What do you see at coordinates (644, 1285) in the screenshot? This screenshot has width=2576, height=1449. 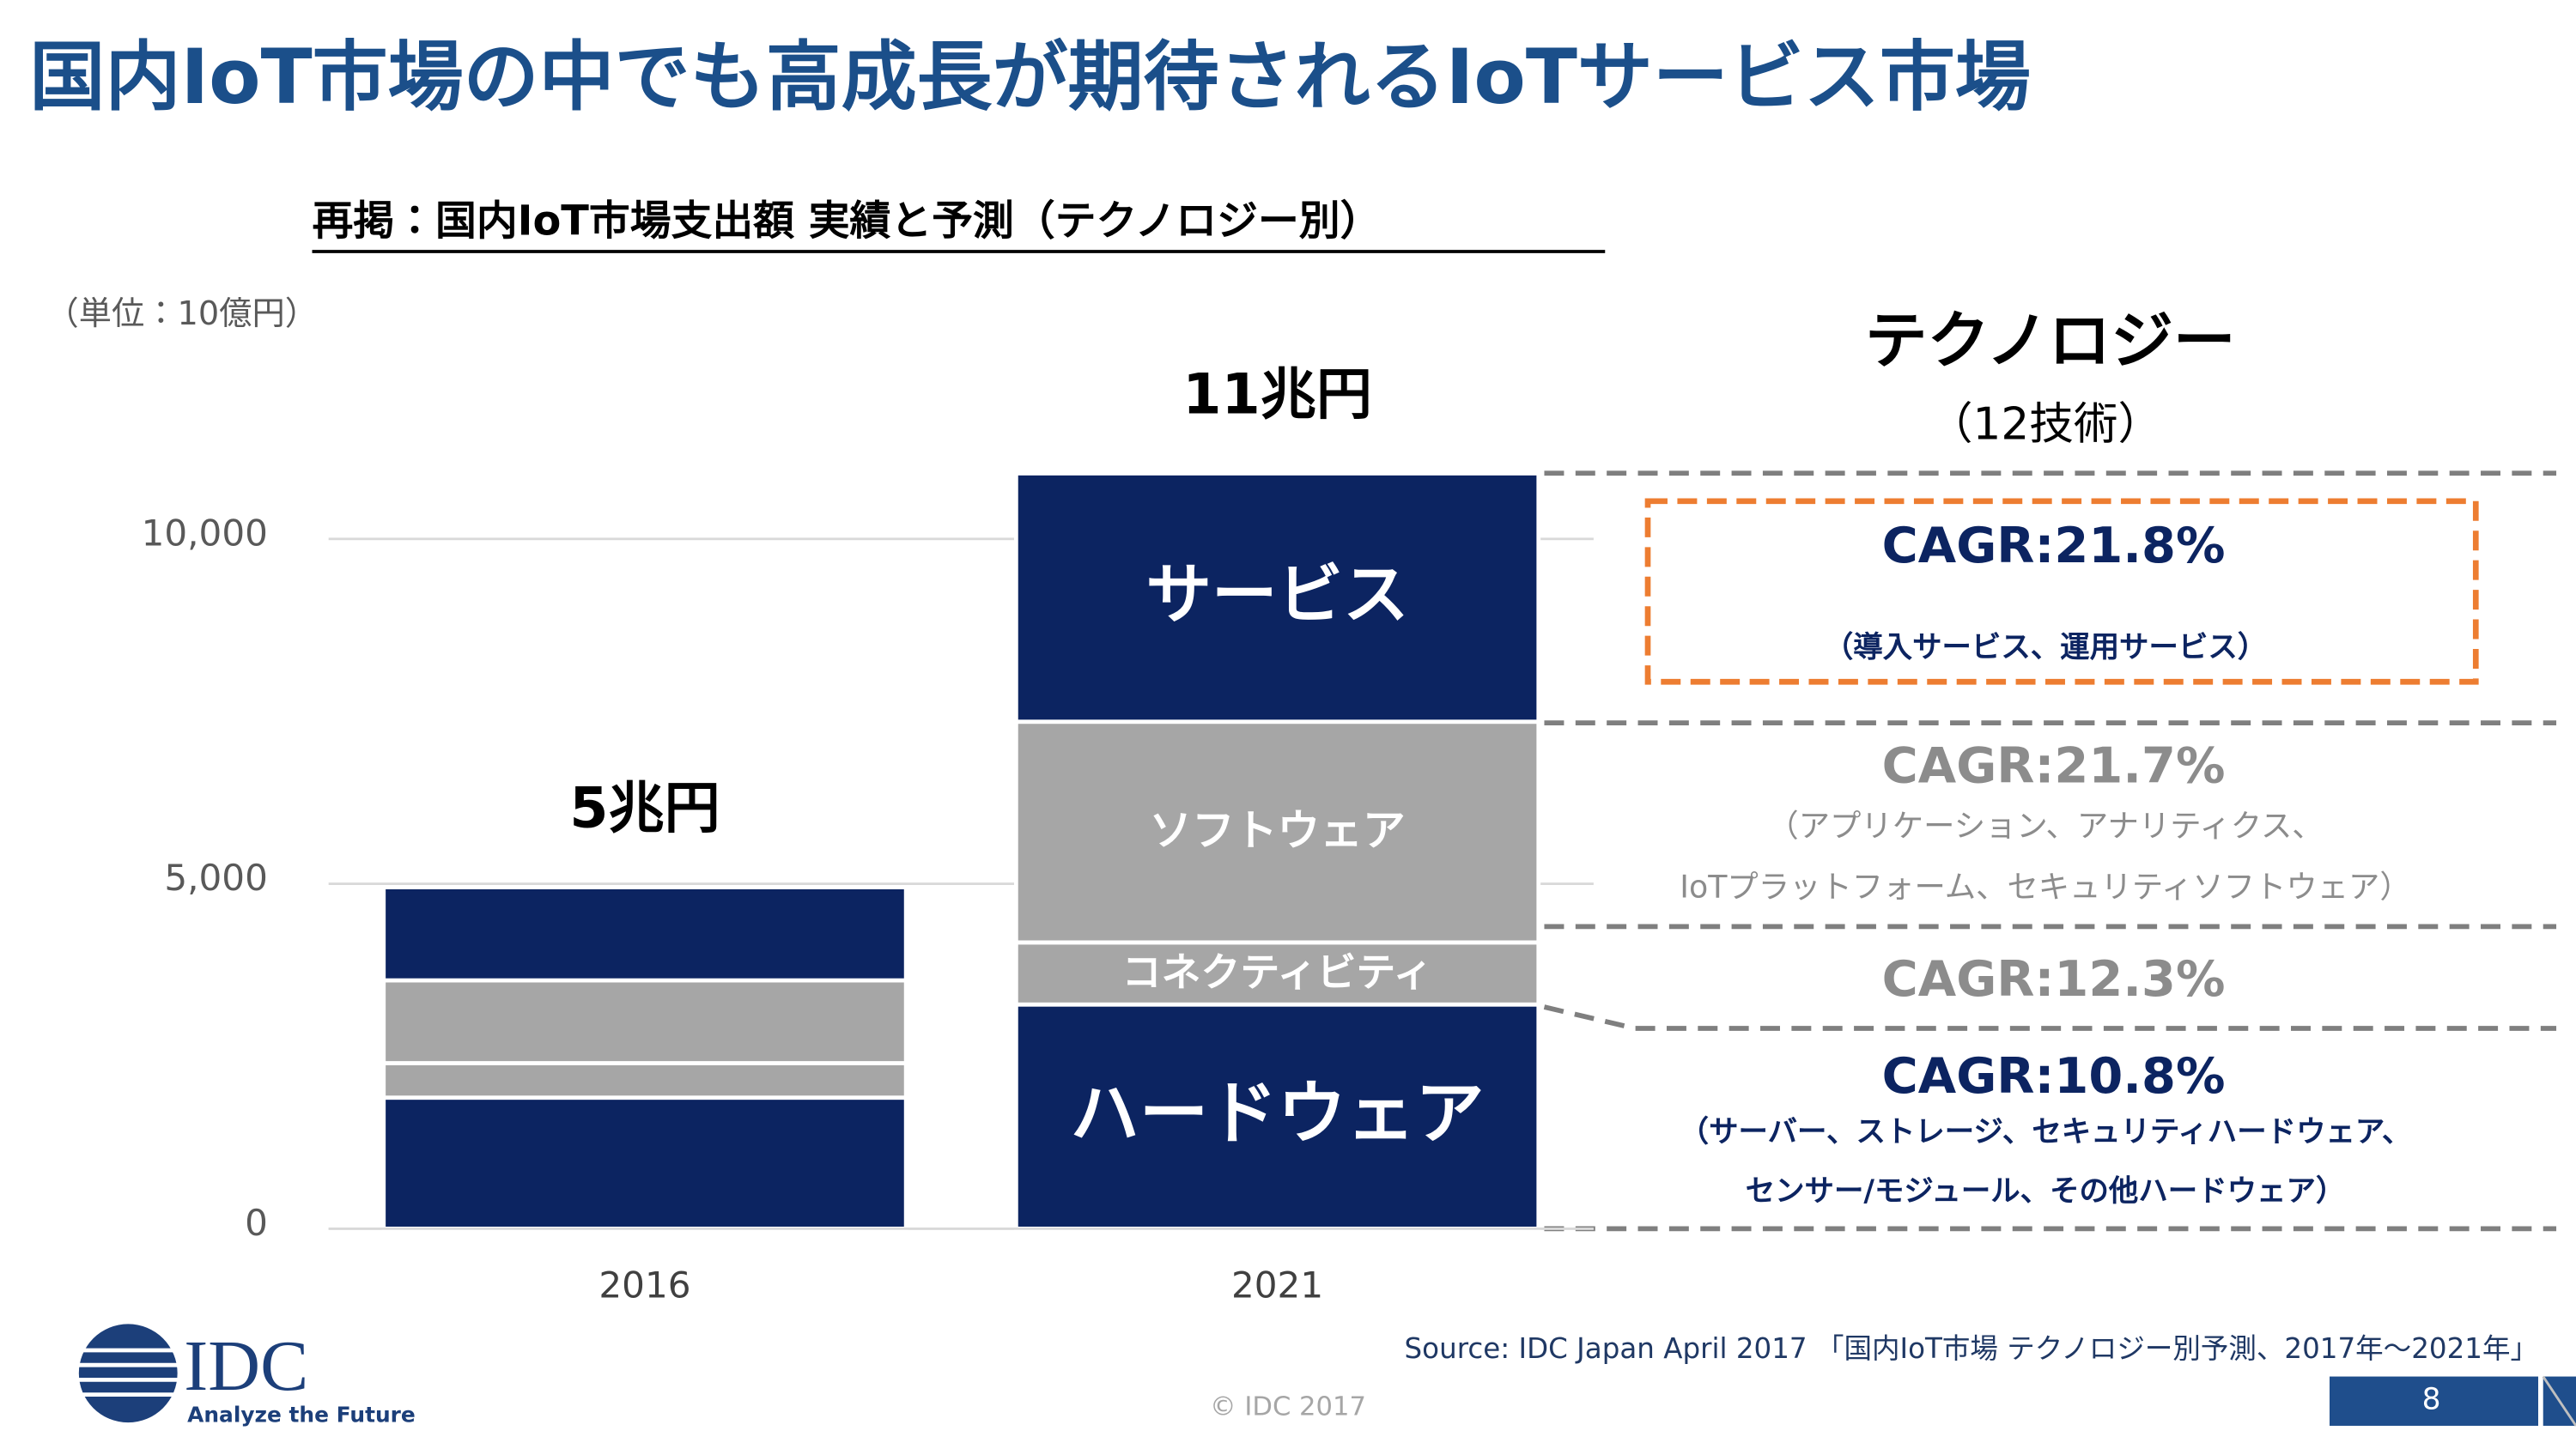 I see `x-tick-label: 2016` at bounding box center [644, 1285].